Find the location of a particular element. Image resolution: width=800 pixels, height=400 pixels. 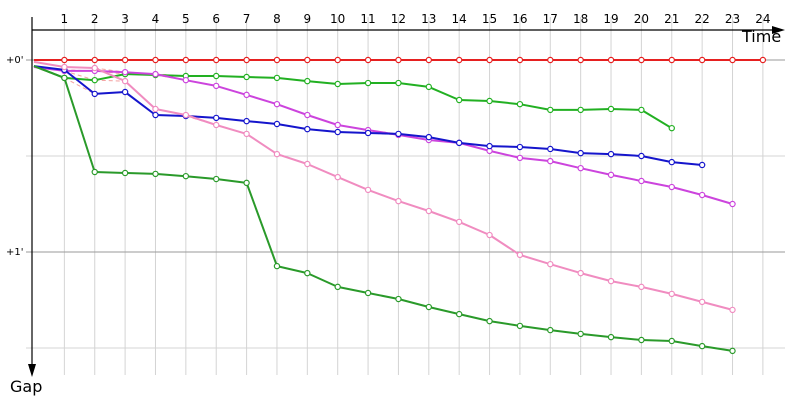

x-tick-label: 3 is located at coordinates (125, 19).